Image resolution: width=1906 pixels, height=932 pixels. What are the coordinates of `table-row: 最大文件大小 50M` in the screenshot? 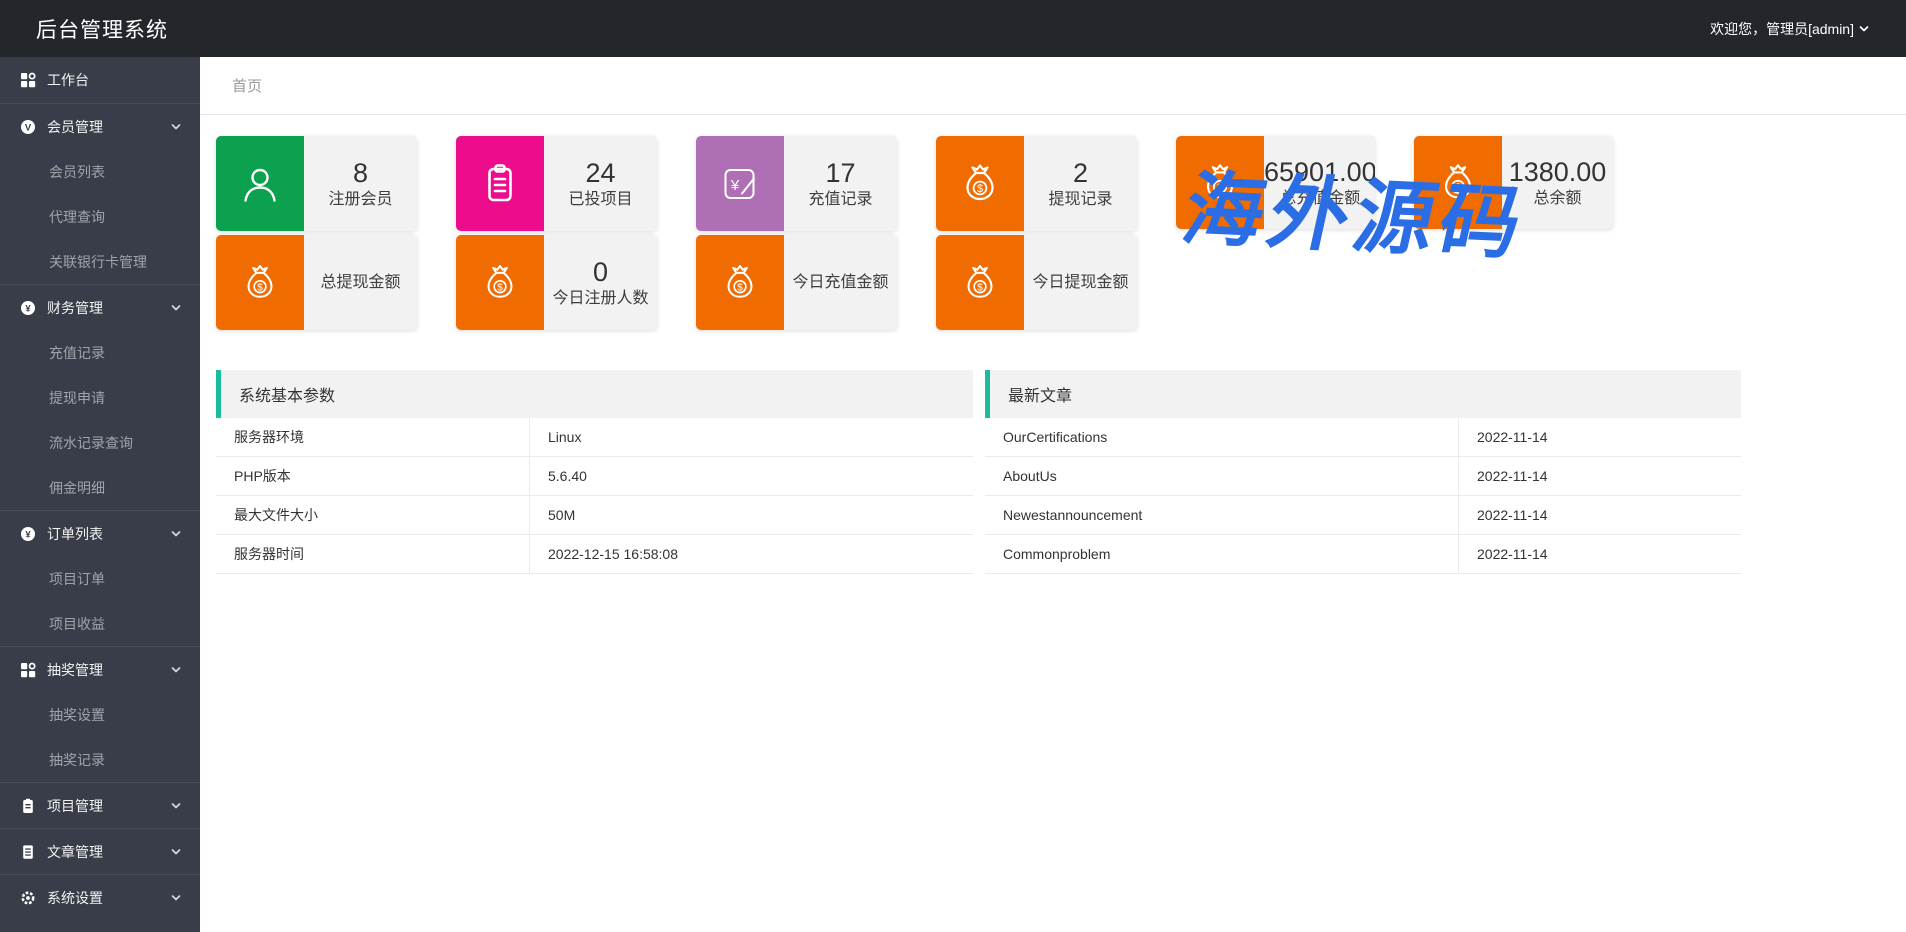 It's located at (594, 515).